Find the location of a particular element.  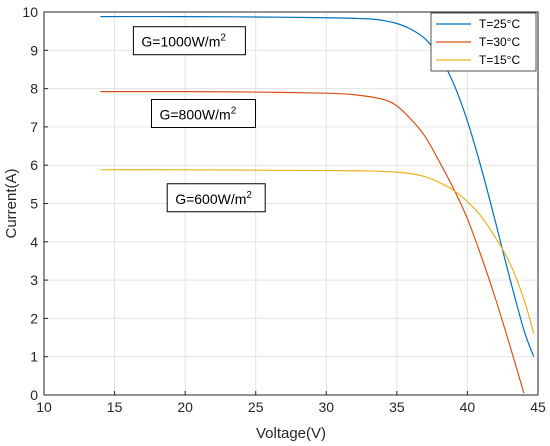

x-tick-label: 30 is located at coordinates (326, 407).